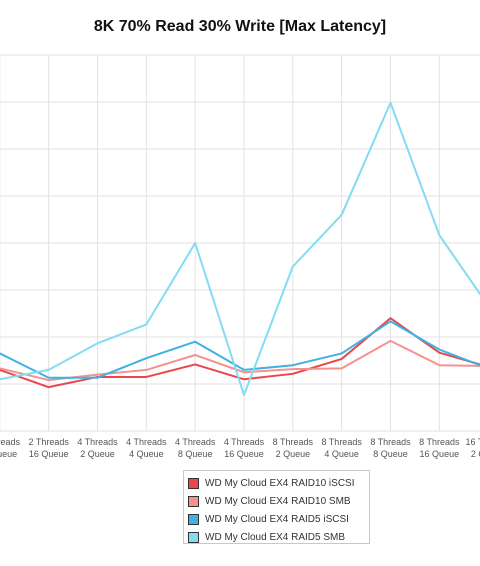 This screenshot has width=480, height=566. I want to click on legend-label: WD My Cloud EX4 RAID5 iSCSI, so click(277, 519).